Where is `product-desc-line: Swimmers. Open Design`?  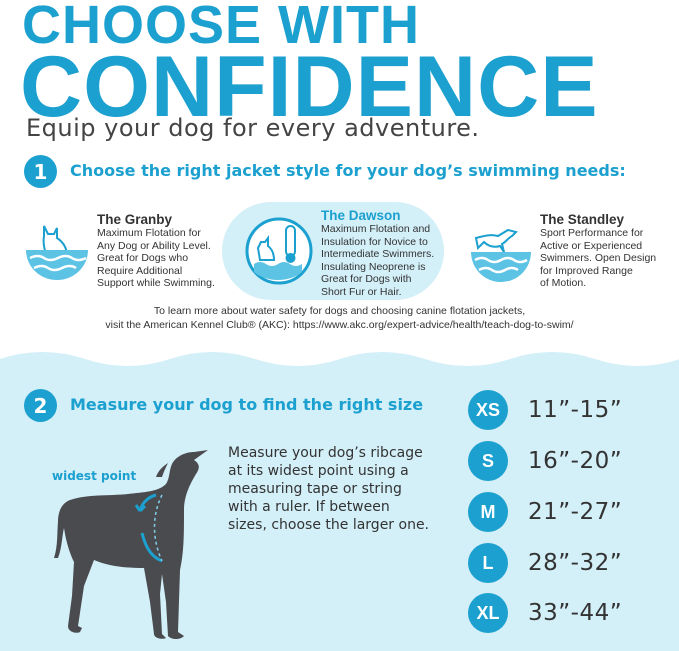 product-desc-line: Swimmers. Open Design is located at coordinates (598, 258).